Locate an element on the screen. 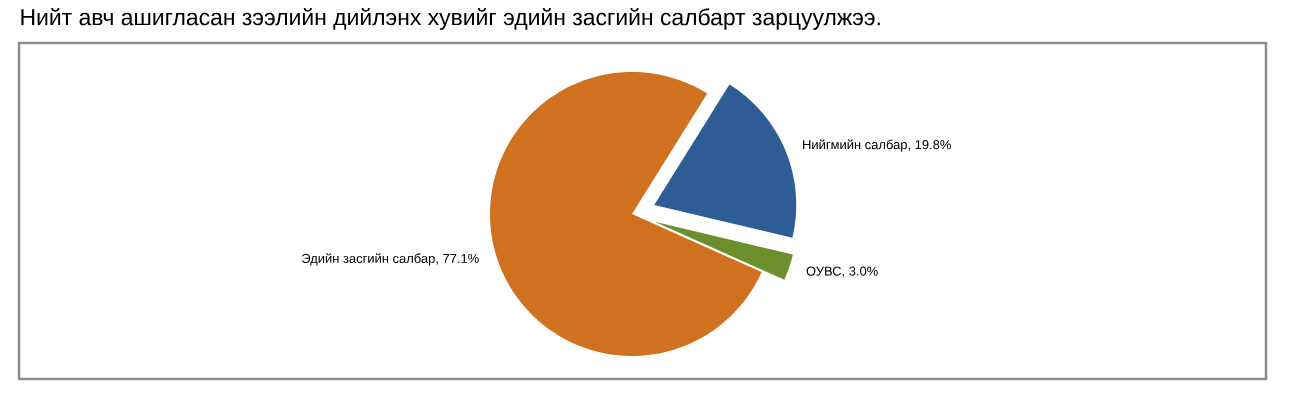  chart-title: Нийт авч ашигласан зээлийн дийлэнх хувийг эдийн засгийн салбарт зарцуулжээ. is located at coordinates (450, 19).